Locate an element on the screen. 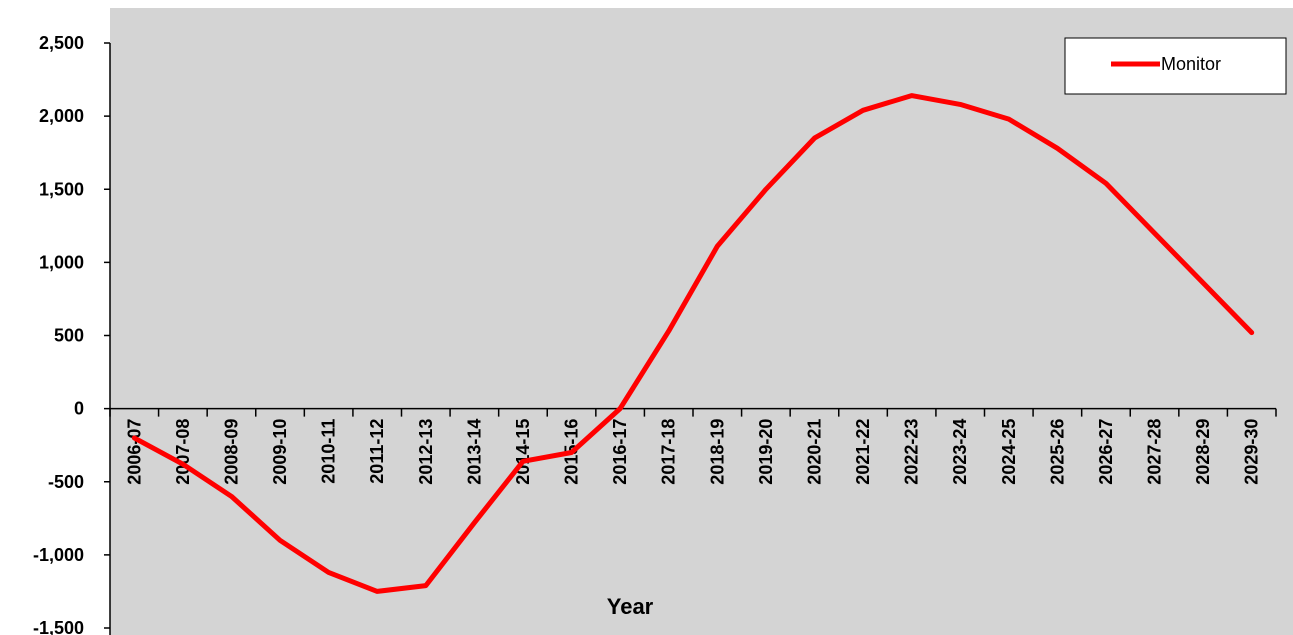 This screenshot has height=635, width=1293. x-tick-label: 2020-21 is located at coordinates (814, 452).